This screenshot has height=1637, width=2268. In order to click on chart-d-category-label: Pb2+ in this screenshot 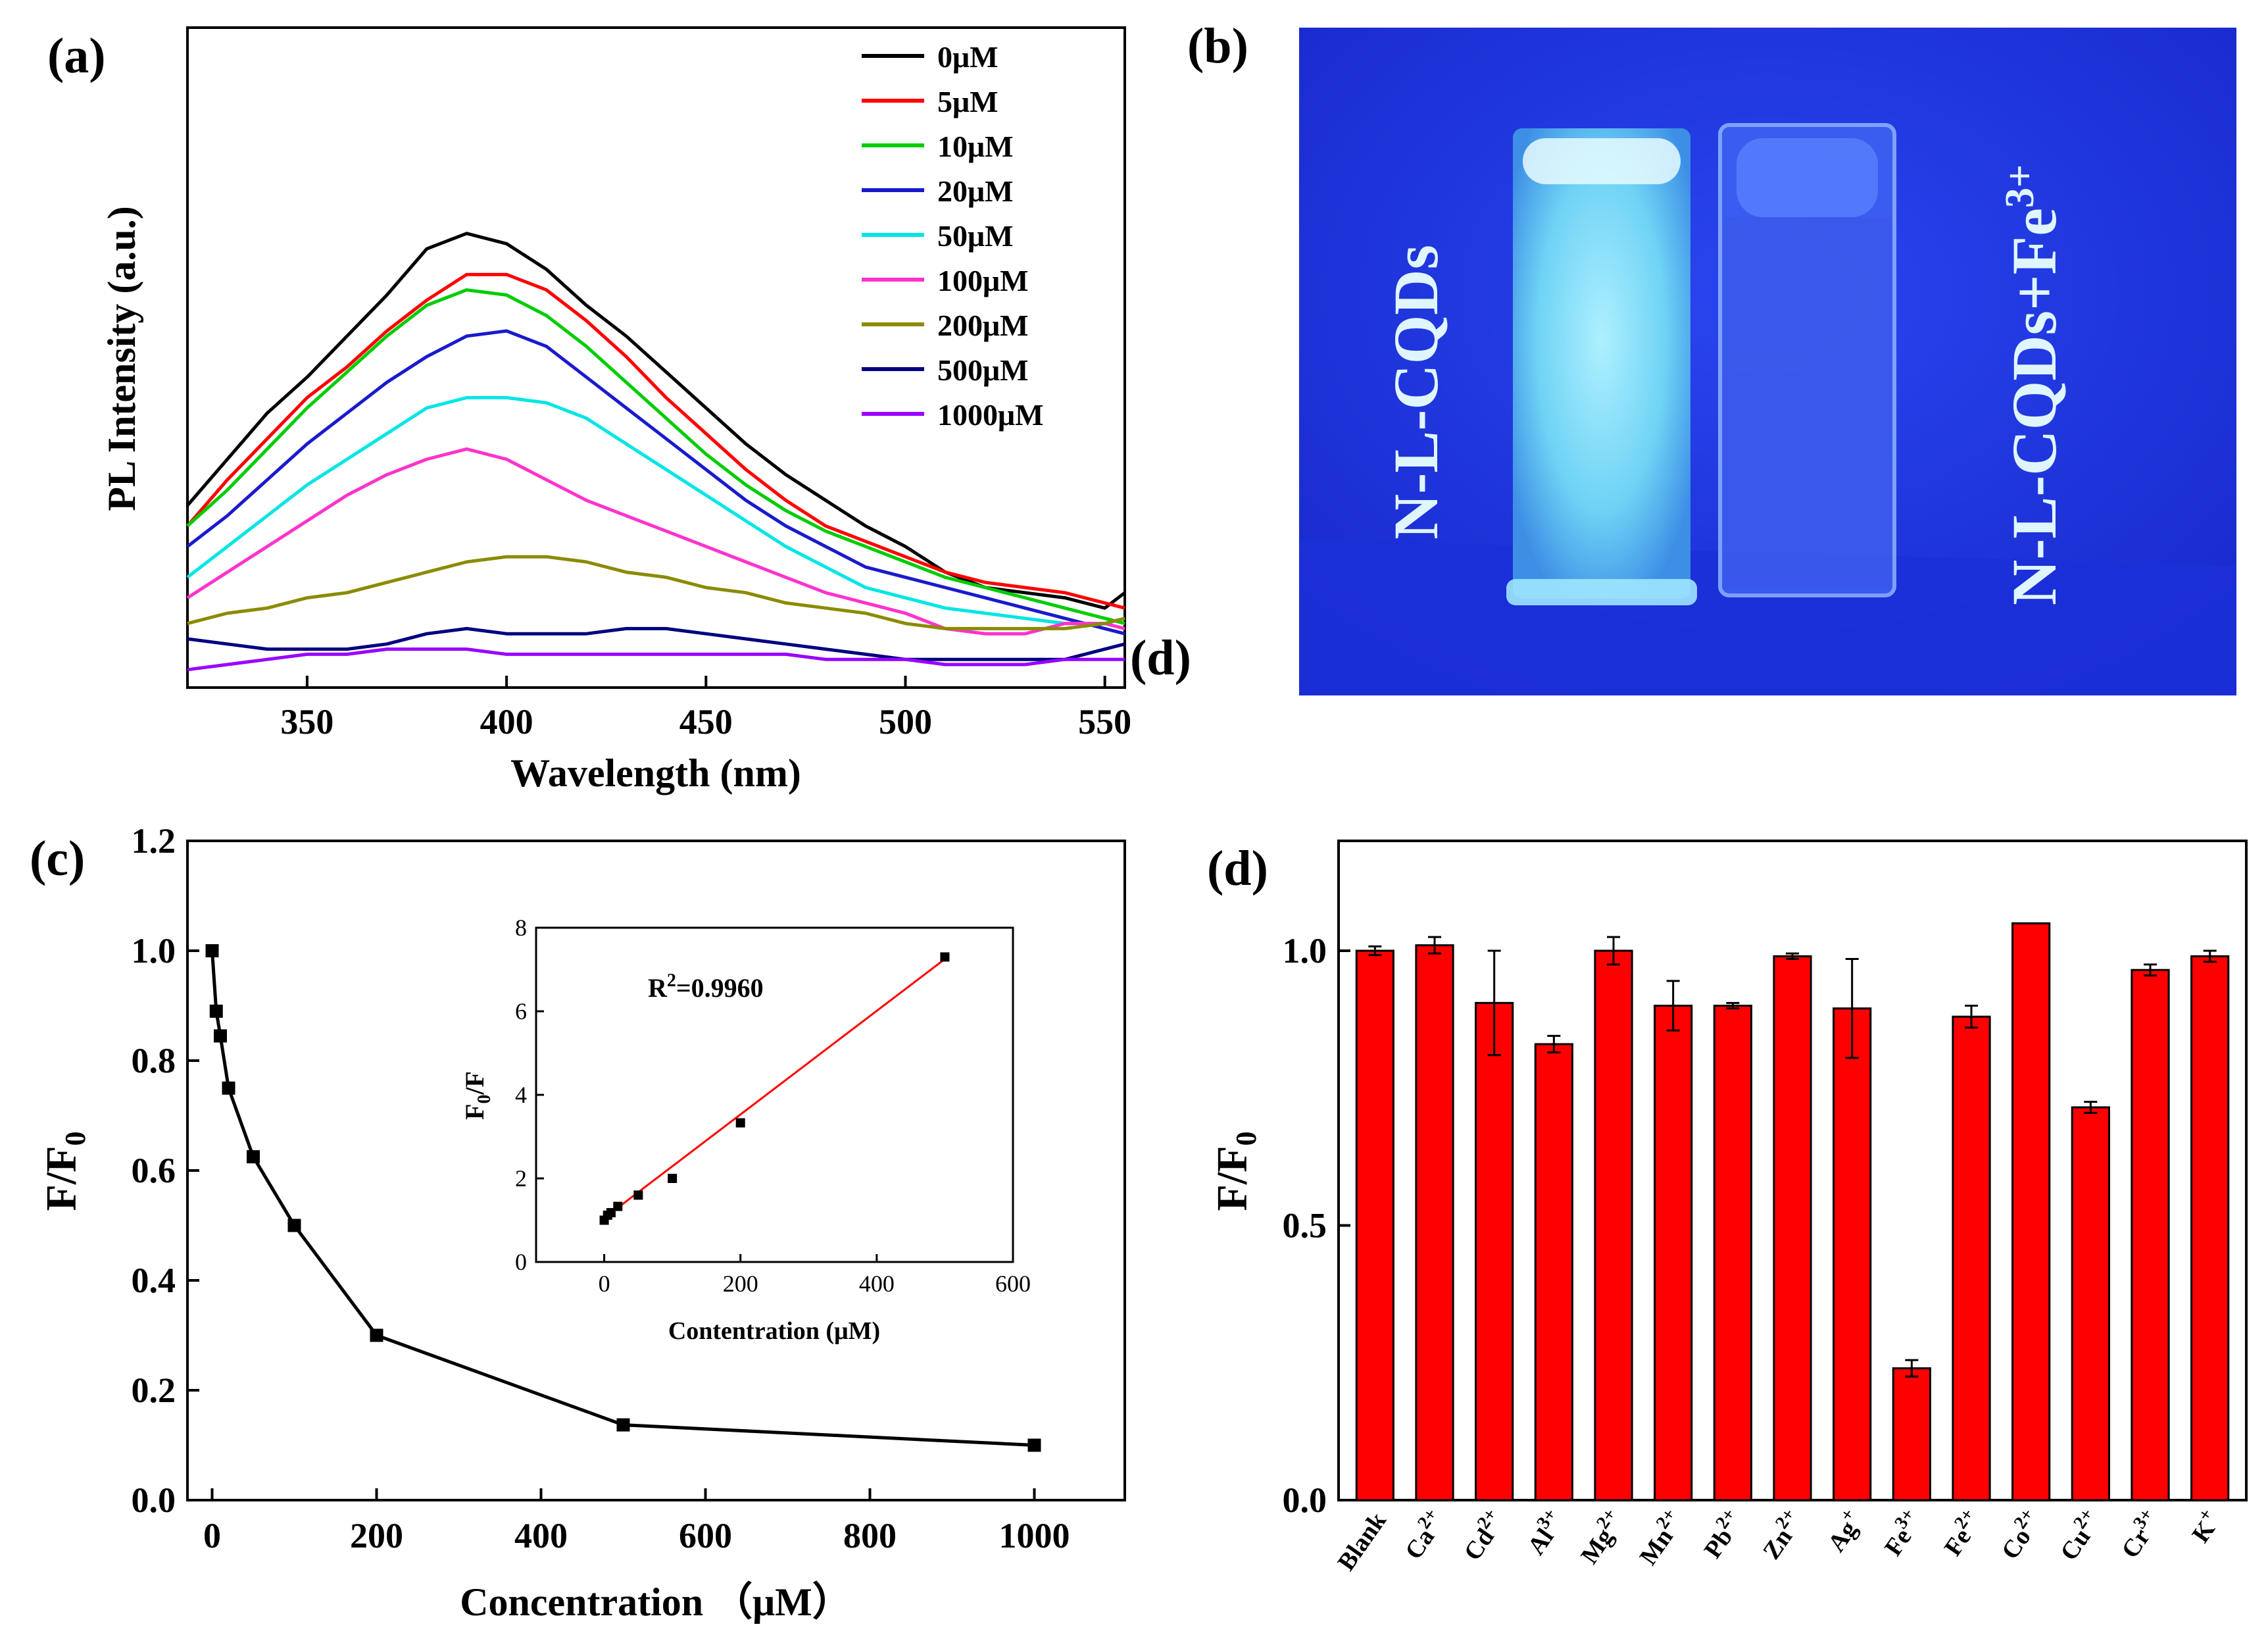, I will do `click(1723, 1534)`.